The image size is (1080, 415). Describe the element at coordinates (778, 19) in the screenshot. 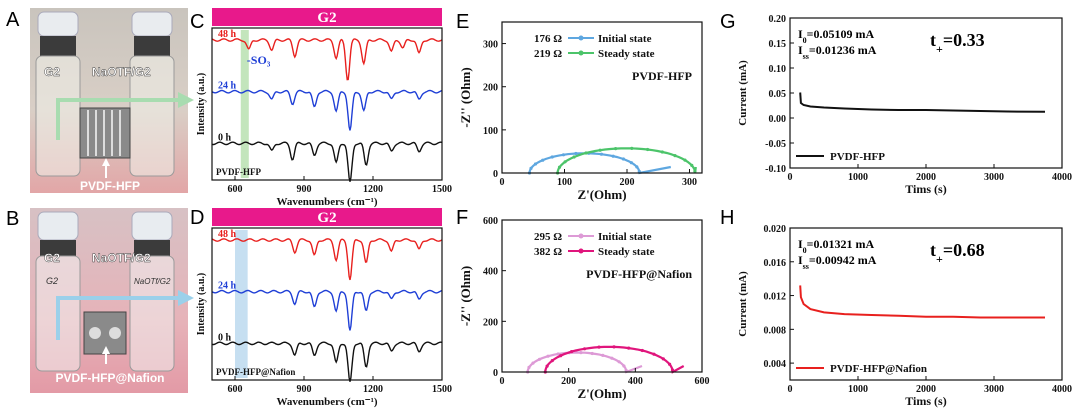

I see `y-tick-label: 0.20` at that location.